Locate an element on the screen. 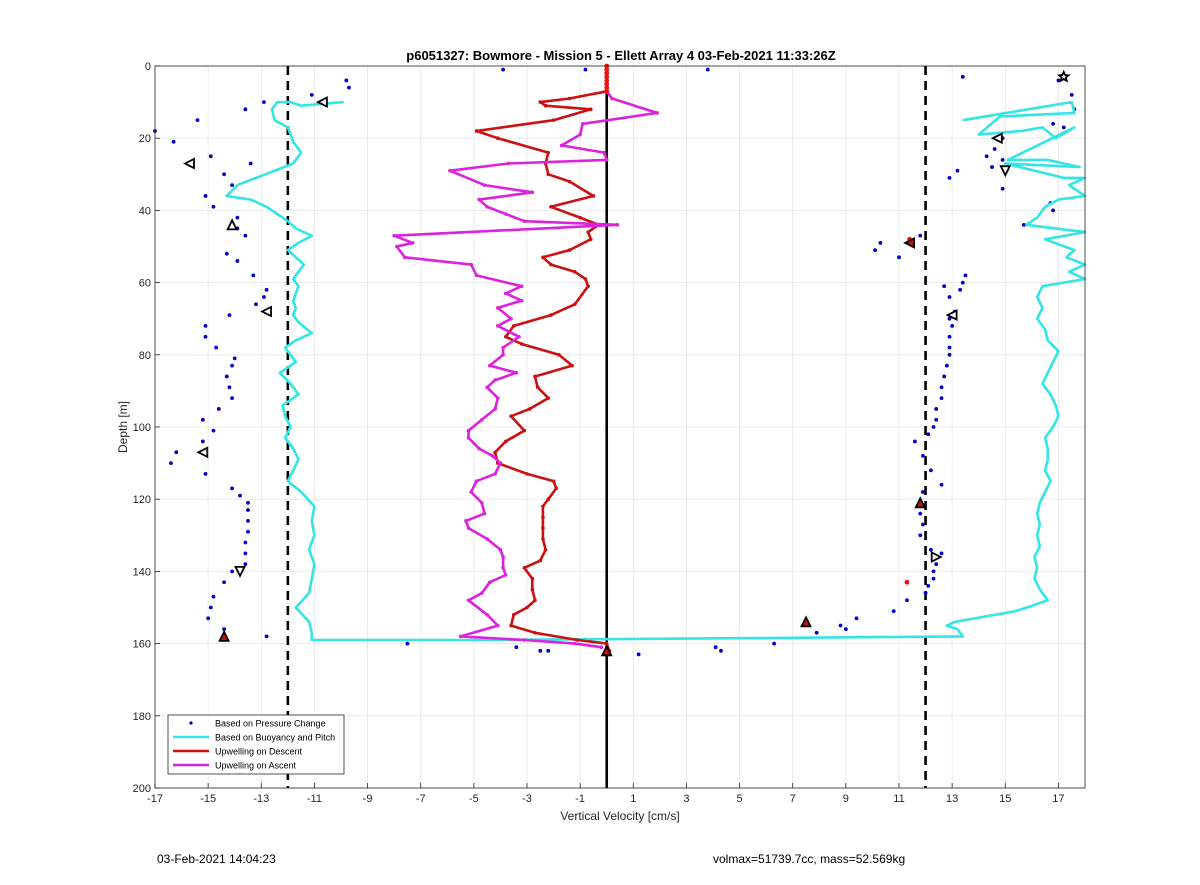 The width and height of the screenshot is (1200, 885). x-tick-label: -1 is located at coordinates (580, 799).